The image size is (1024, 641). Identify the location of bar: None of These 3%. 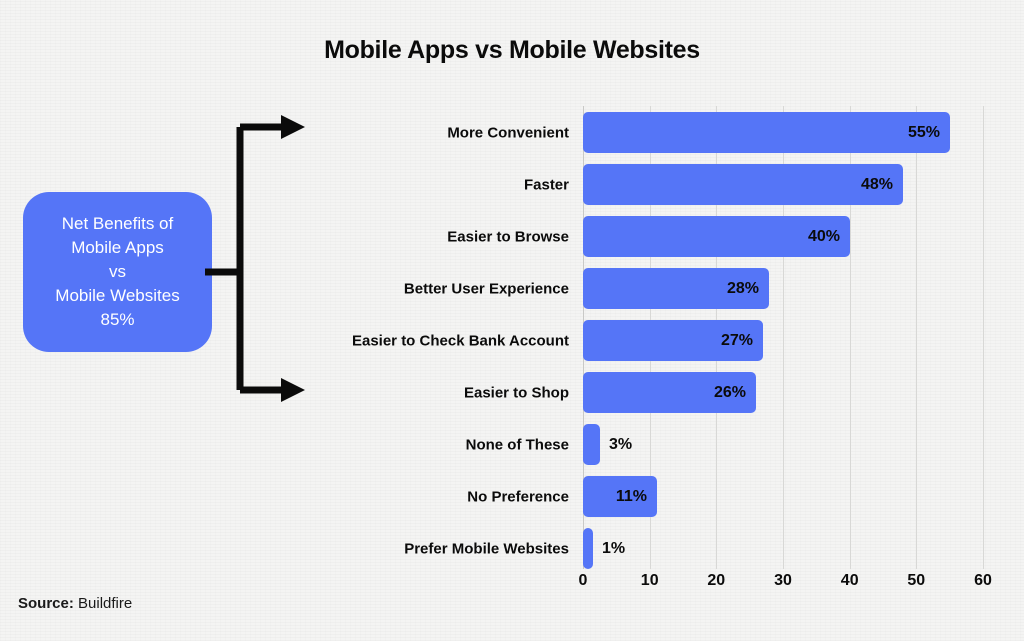
(549, 444).